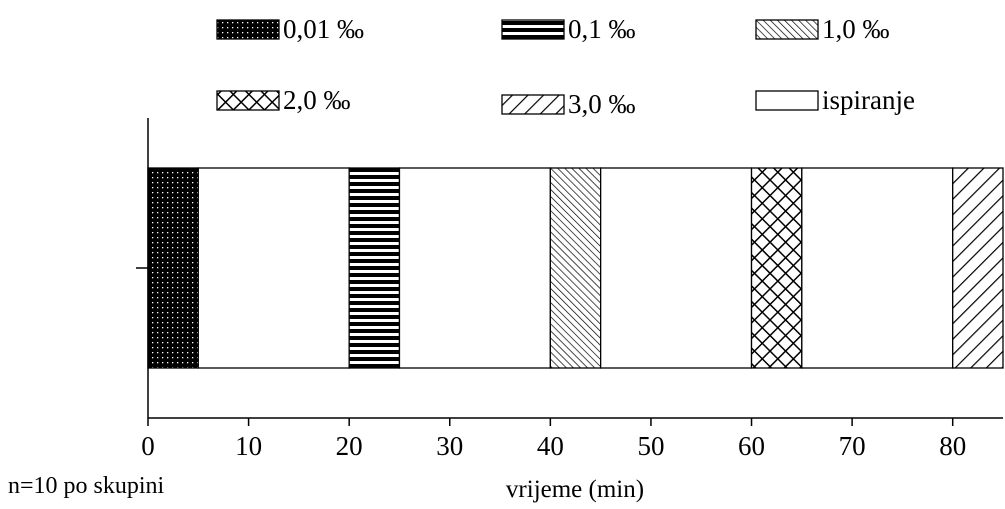  I want to click on legend-label: 3,0 ‰, so click(602, 104).